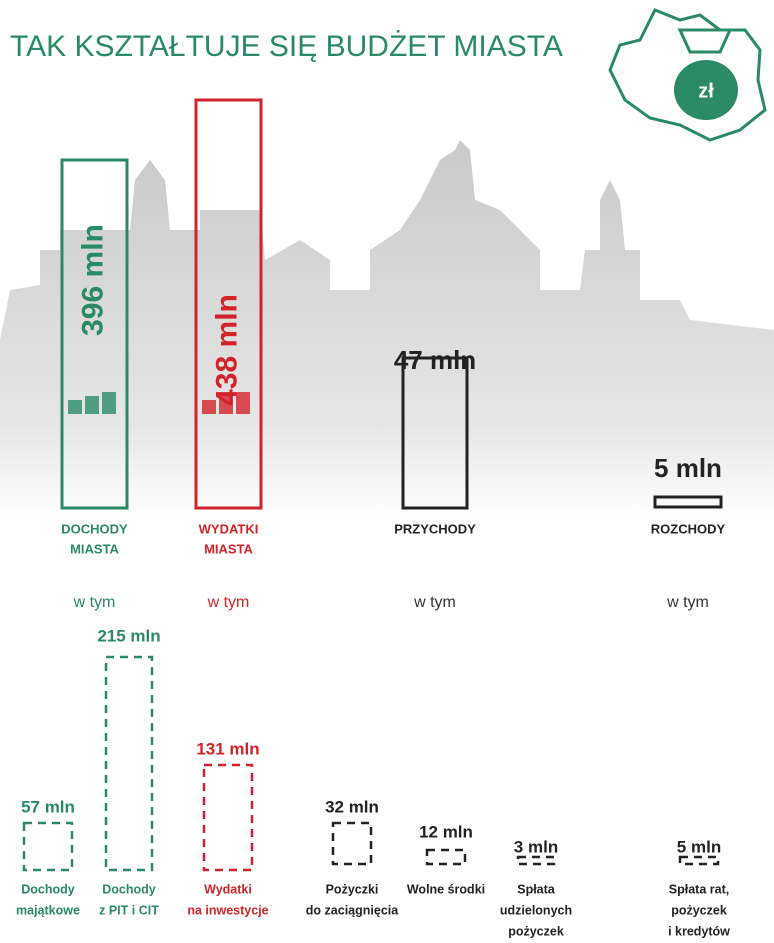  I want to click on category-label: do zaciągnięcia, so click(352, 910).